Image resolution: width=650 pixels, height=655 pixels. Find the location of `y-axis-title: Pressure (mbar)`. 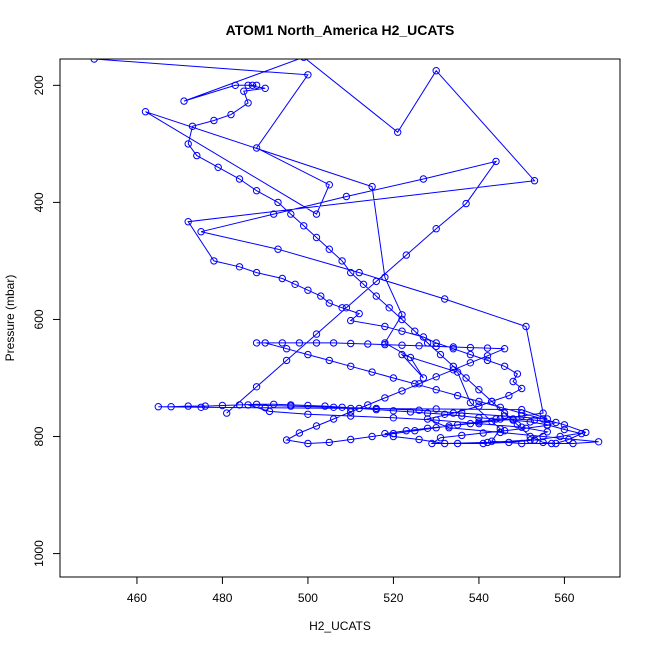

y-axis-title: Pressure (mbar) is located at coordinates (10, 318).